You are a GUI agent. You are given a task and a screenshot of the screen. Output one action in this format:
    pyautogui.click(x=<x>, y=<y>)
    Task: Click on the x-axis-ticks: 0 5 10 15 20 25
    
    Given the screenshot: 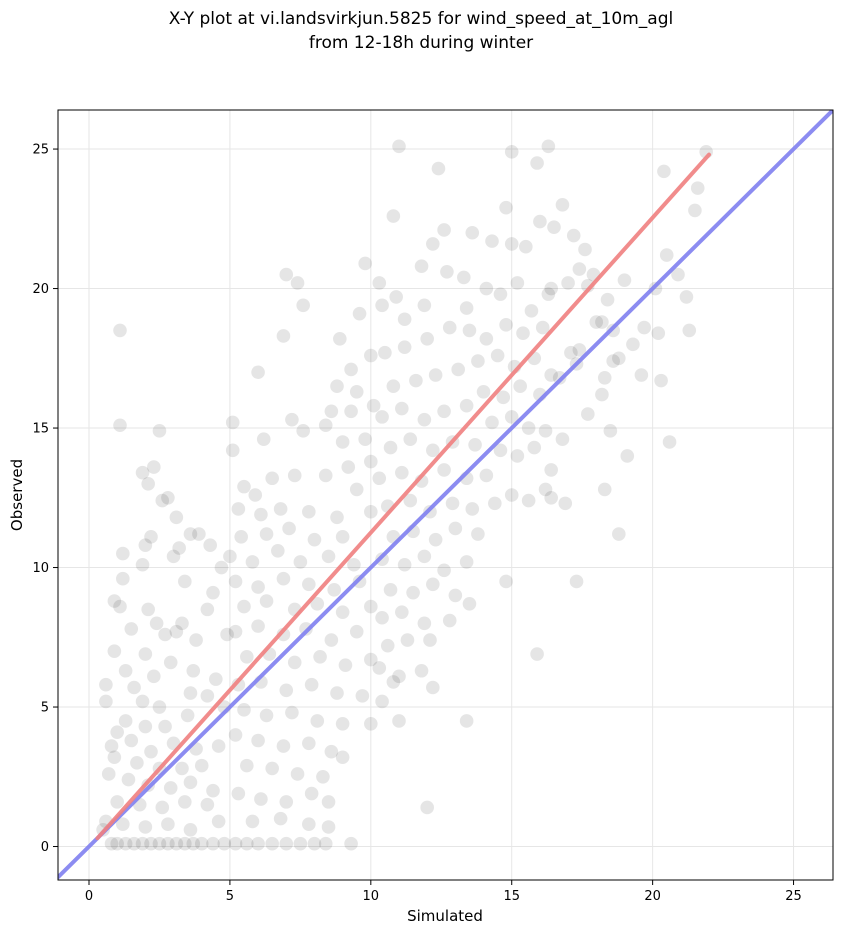 What is the action you would take?
    pyautogui.click(x=443, y=892)
    